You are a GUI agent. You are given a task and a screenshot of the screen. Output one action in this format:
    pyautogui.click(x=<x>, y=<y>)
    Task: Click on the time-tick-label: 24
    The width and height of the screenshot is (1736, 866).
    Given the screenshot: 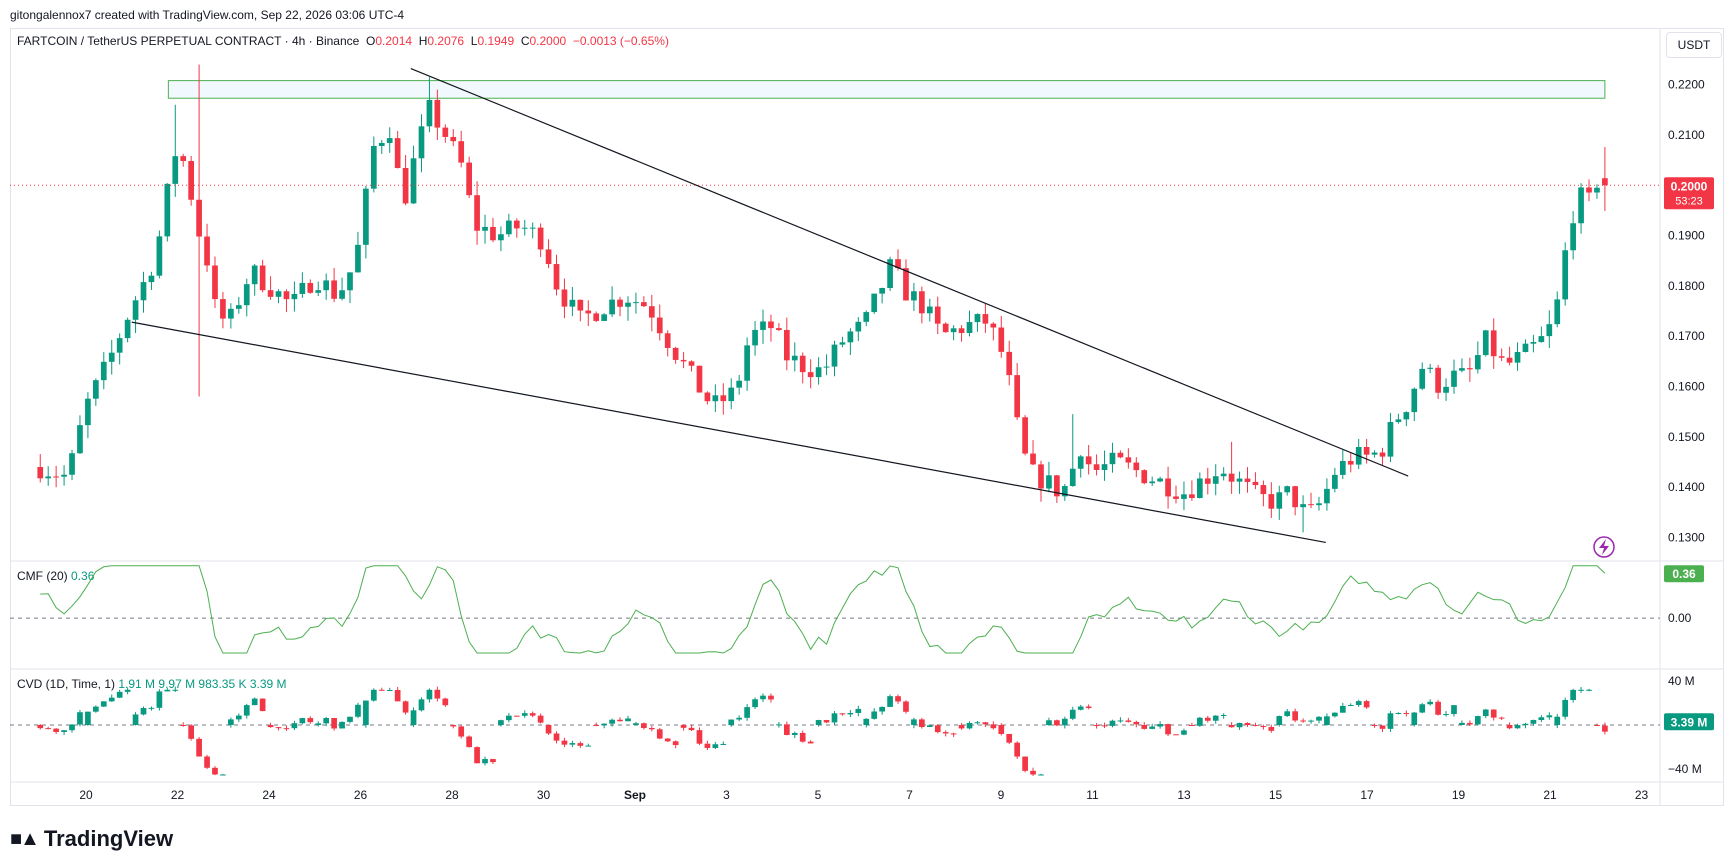 What is the action you would take?
    pyautogui.click(x=269, y=795)
    